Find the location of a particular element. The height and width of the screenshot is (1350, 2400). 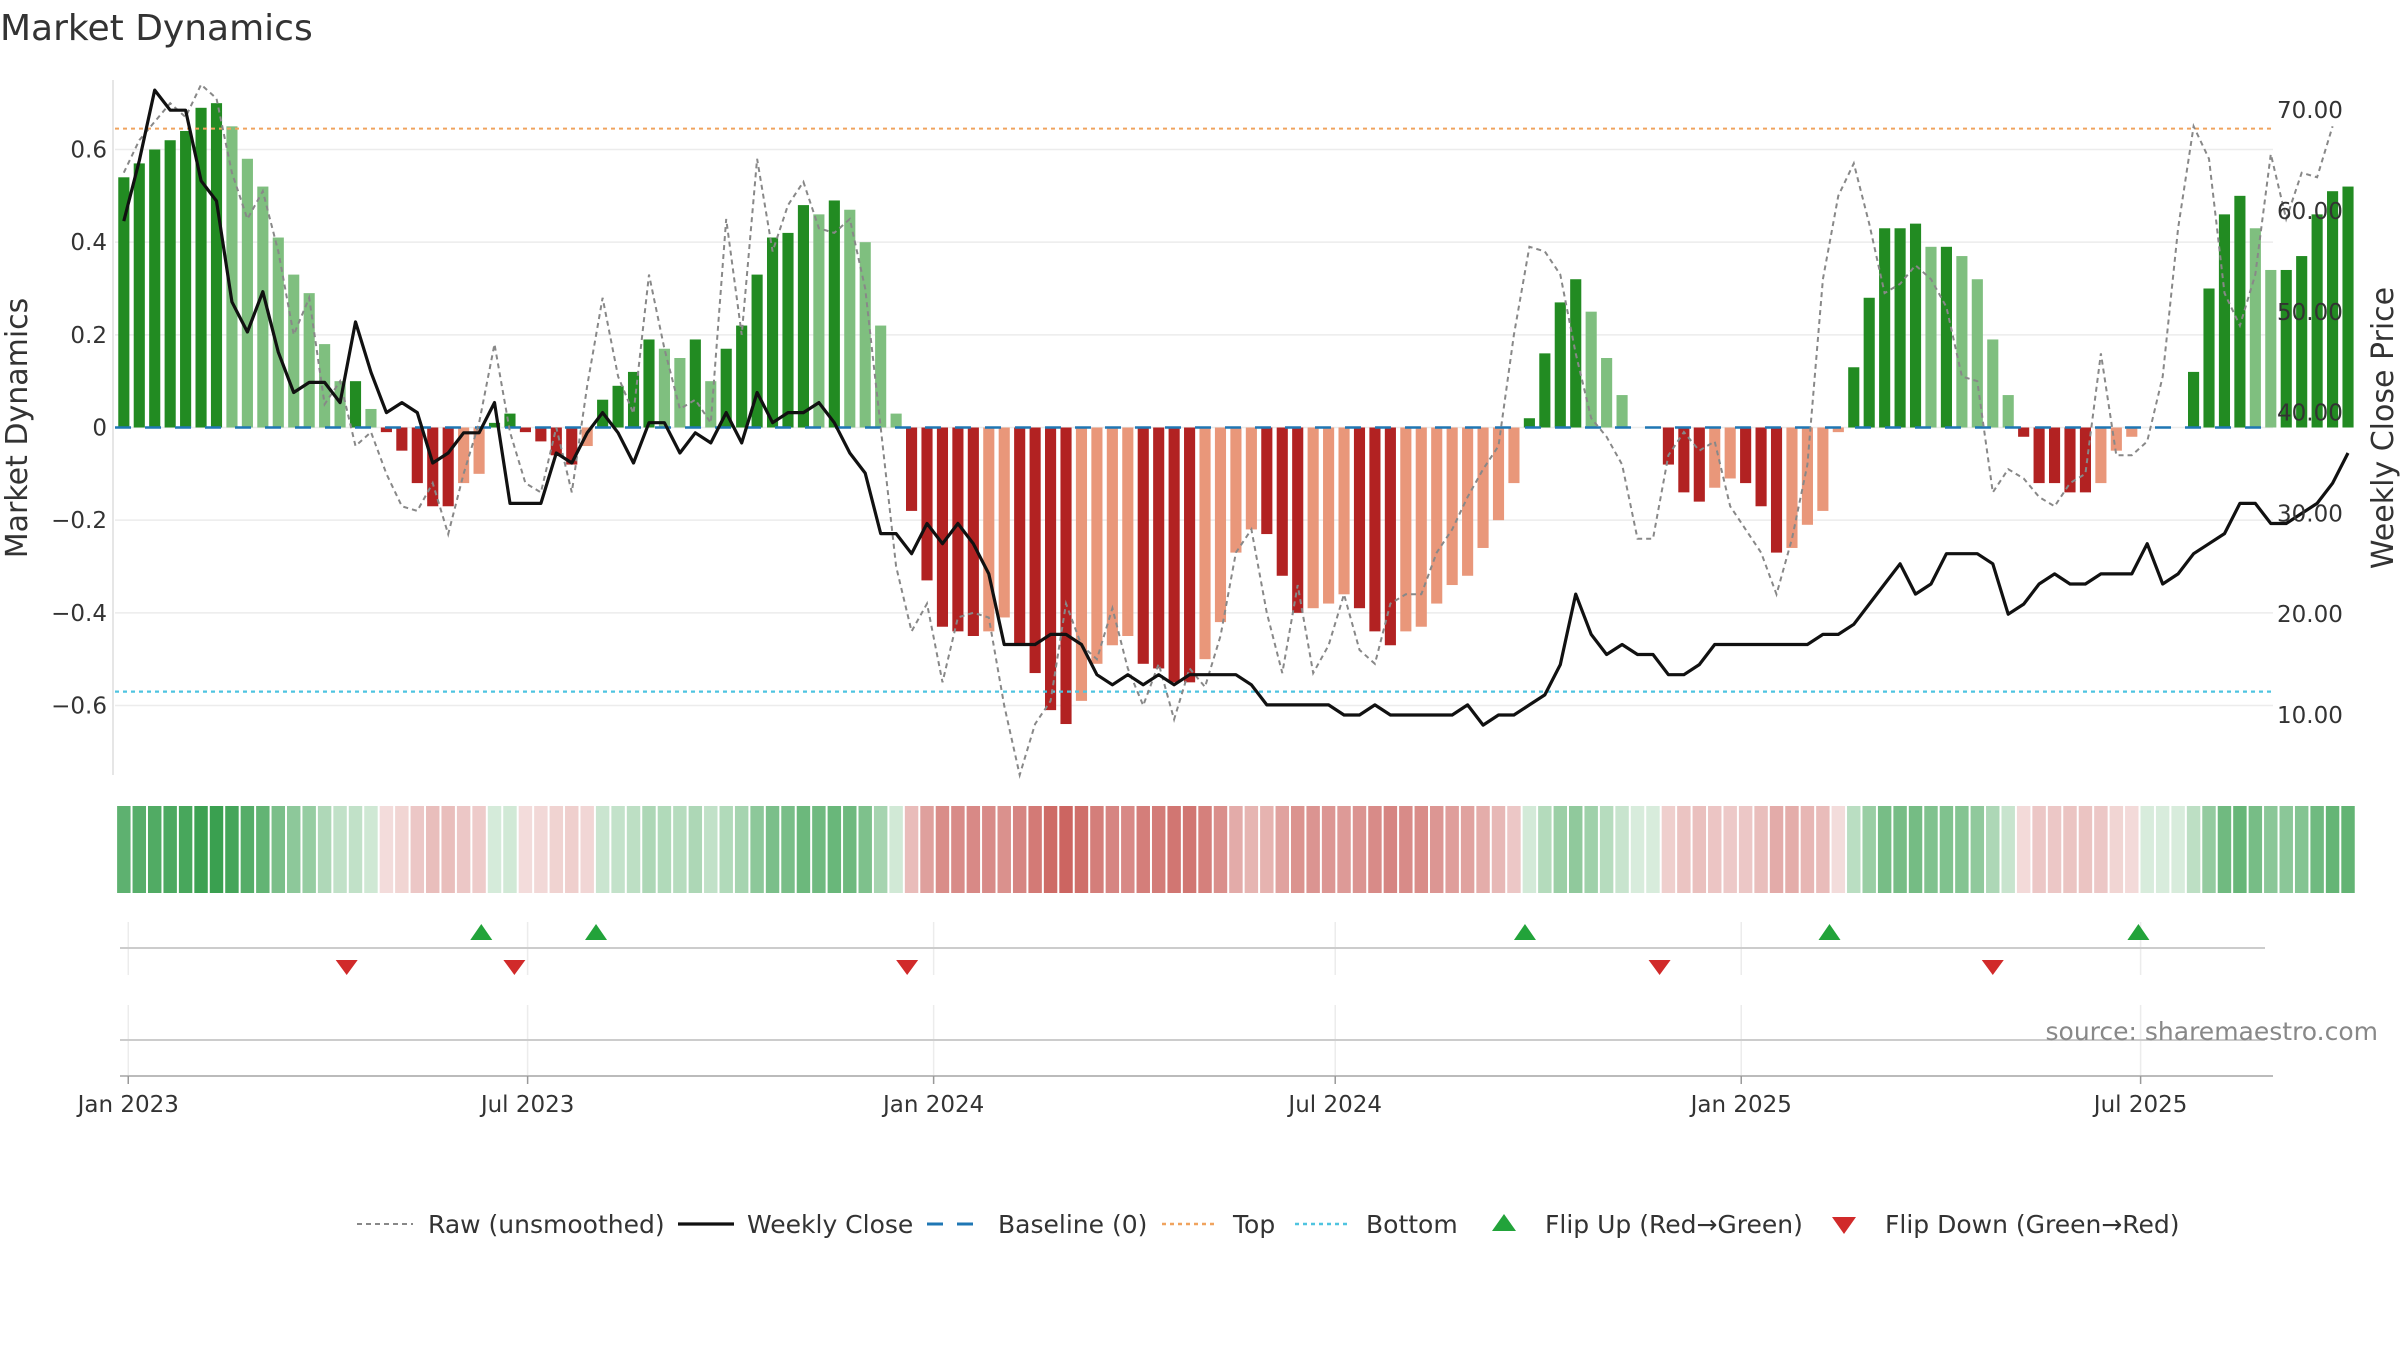

y-tick-label-right: 70.00 is located at coordinates (2310, 111).